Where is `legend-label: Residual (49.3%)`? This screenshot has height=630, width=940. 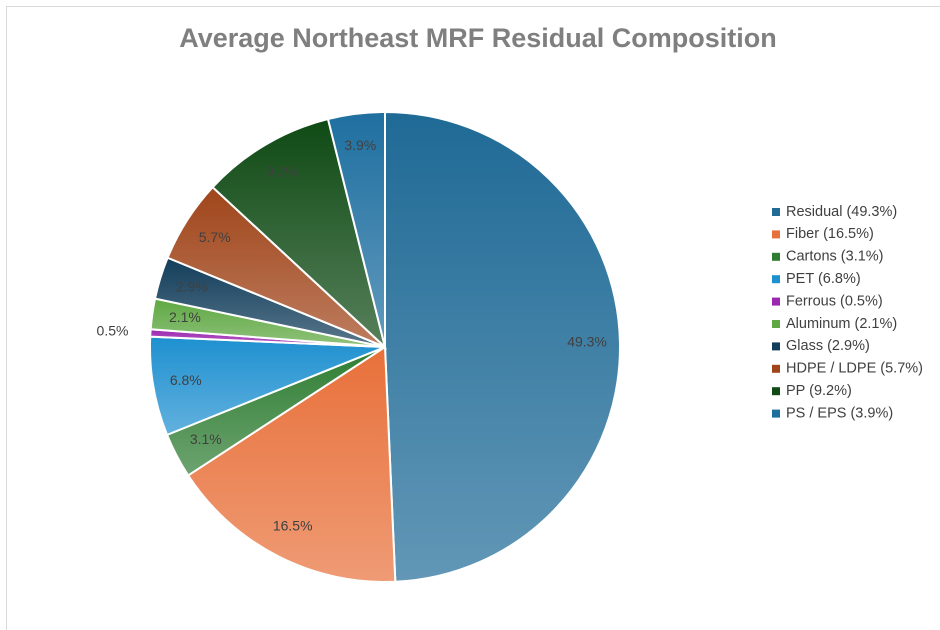
legend-label: Residual (49.3%) is located at coordinates (841, 212).